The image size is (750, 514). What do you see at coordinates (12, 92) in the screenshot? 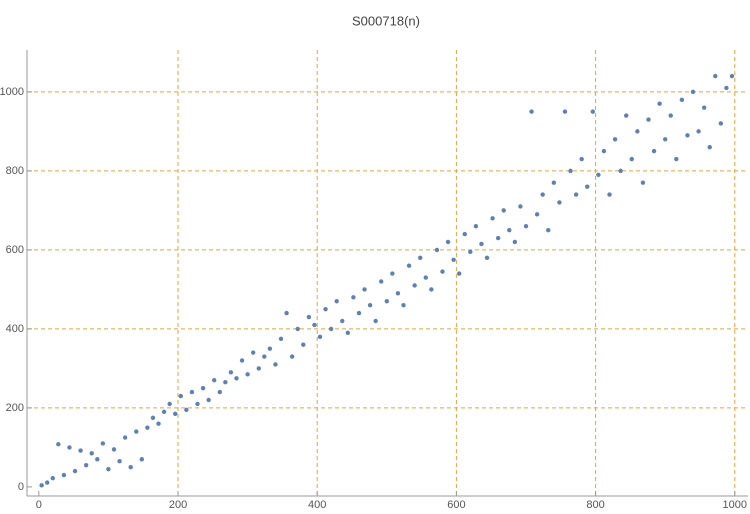
I see `y-tick-label: 1000` at bounding box center [12, 92].